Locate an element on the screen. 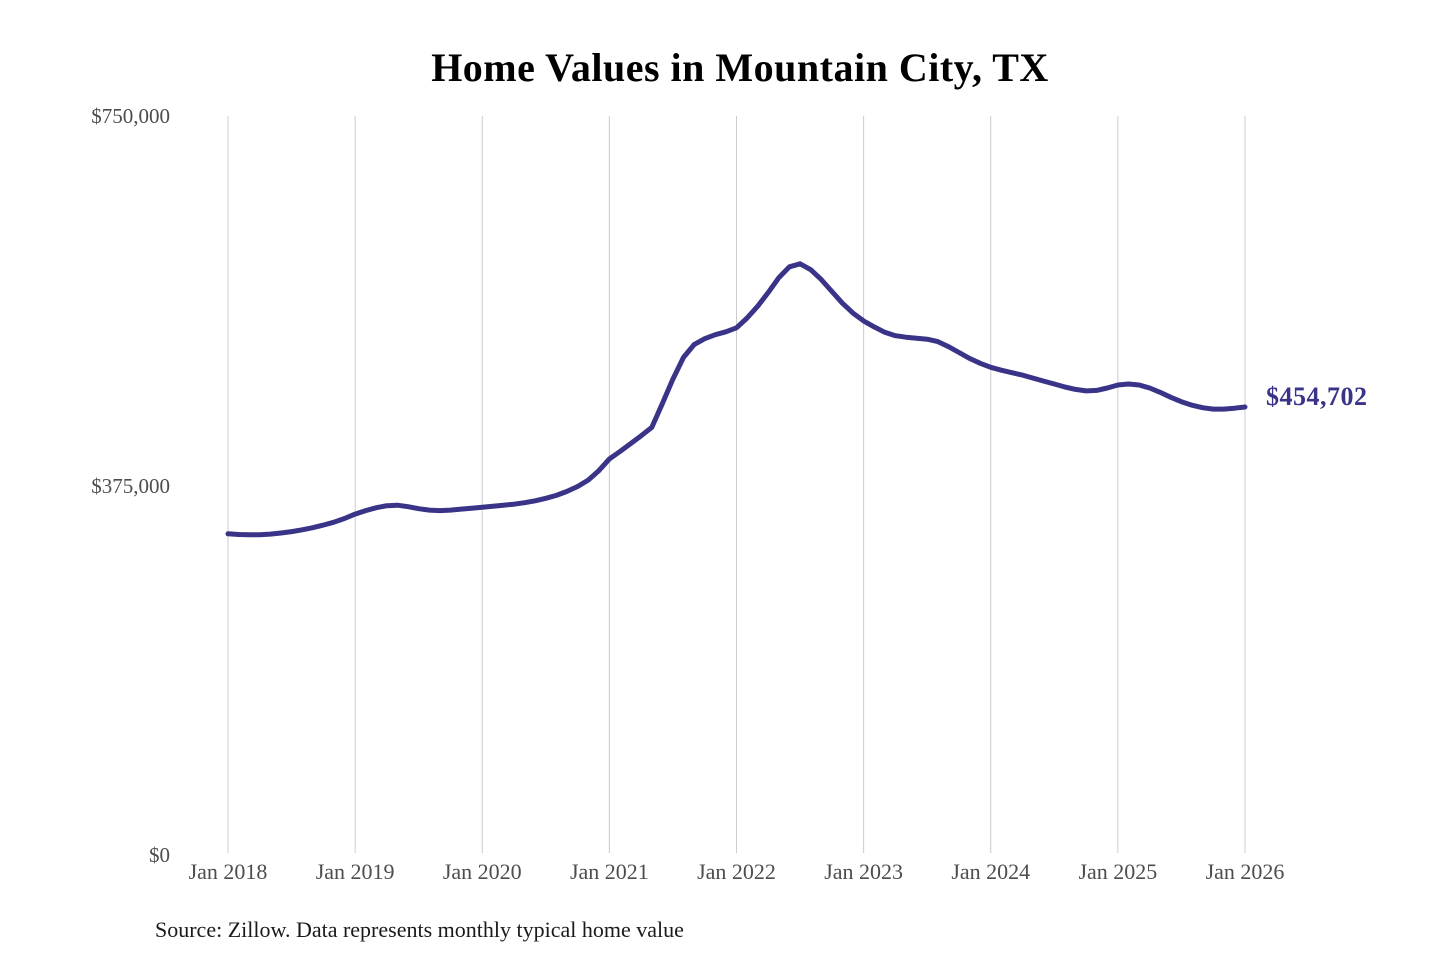  y-axis-tick-label-750k: $750,000 is located at coordinates (130, 116).